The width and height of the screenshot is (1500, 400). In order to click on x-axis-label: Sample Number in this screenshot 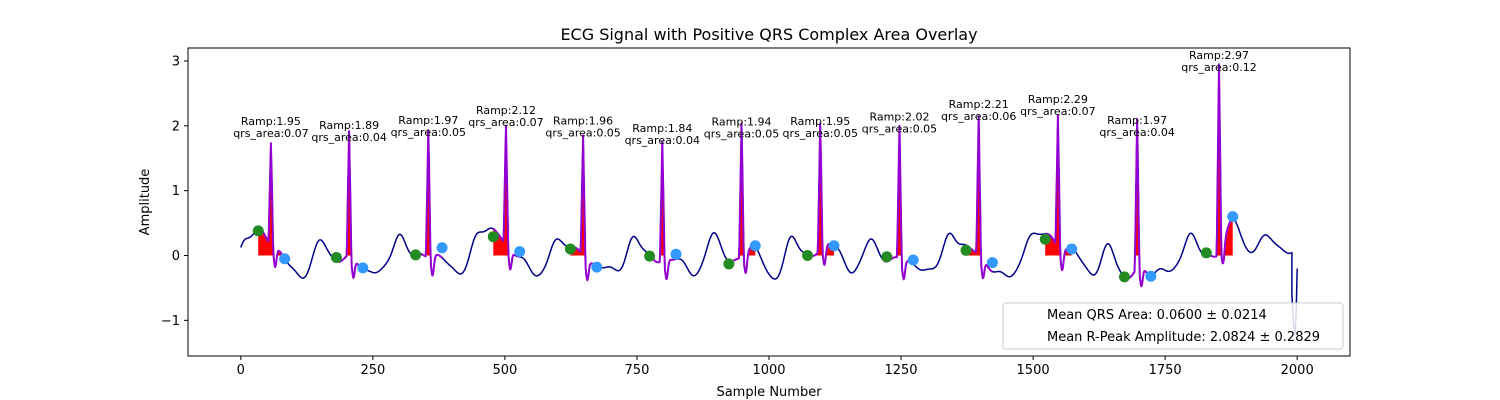, I will do `click(769, 392)`.